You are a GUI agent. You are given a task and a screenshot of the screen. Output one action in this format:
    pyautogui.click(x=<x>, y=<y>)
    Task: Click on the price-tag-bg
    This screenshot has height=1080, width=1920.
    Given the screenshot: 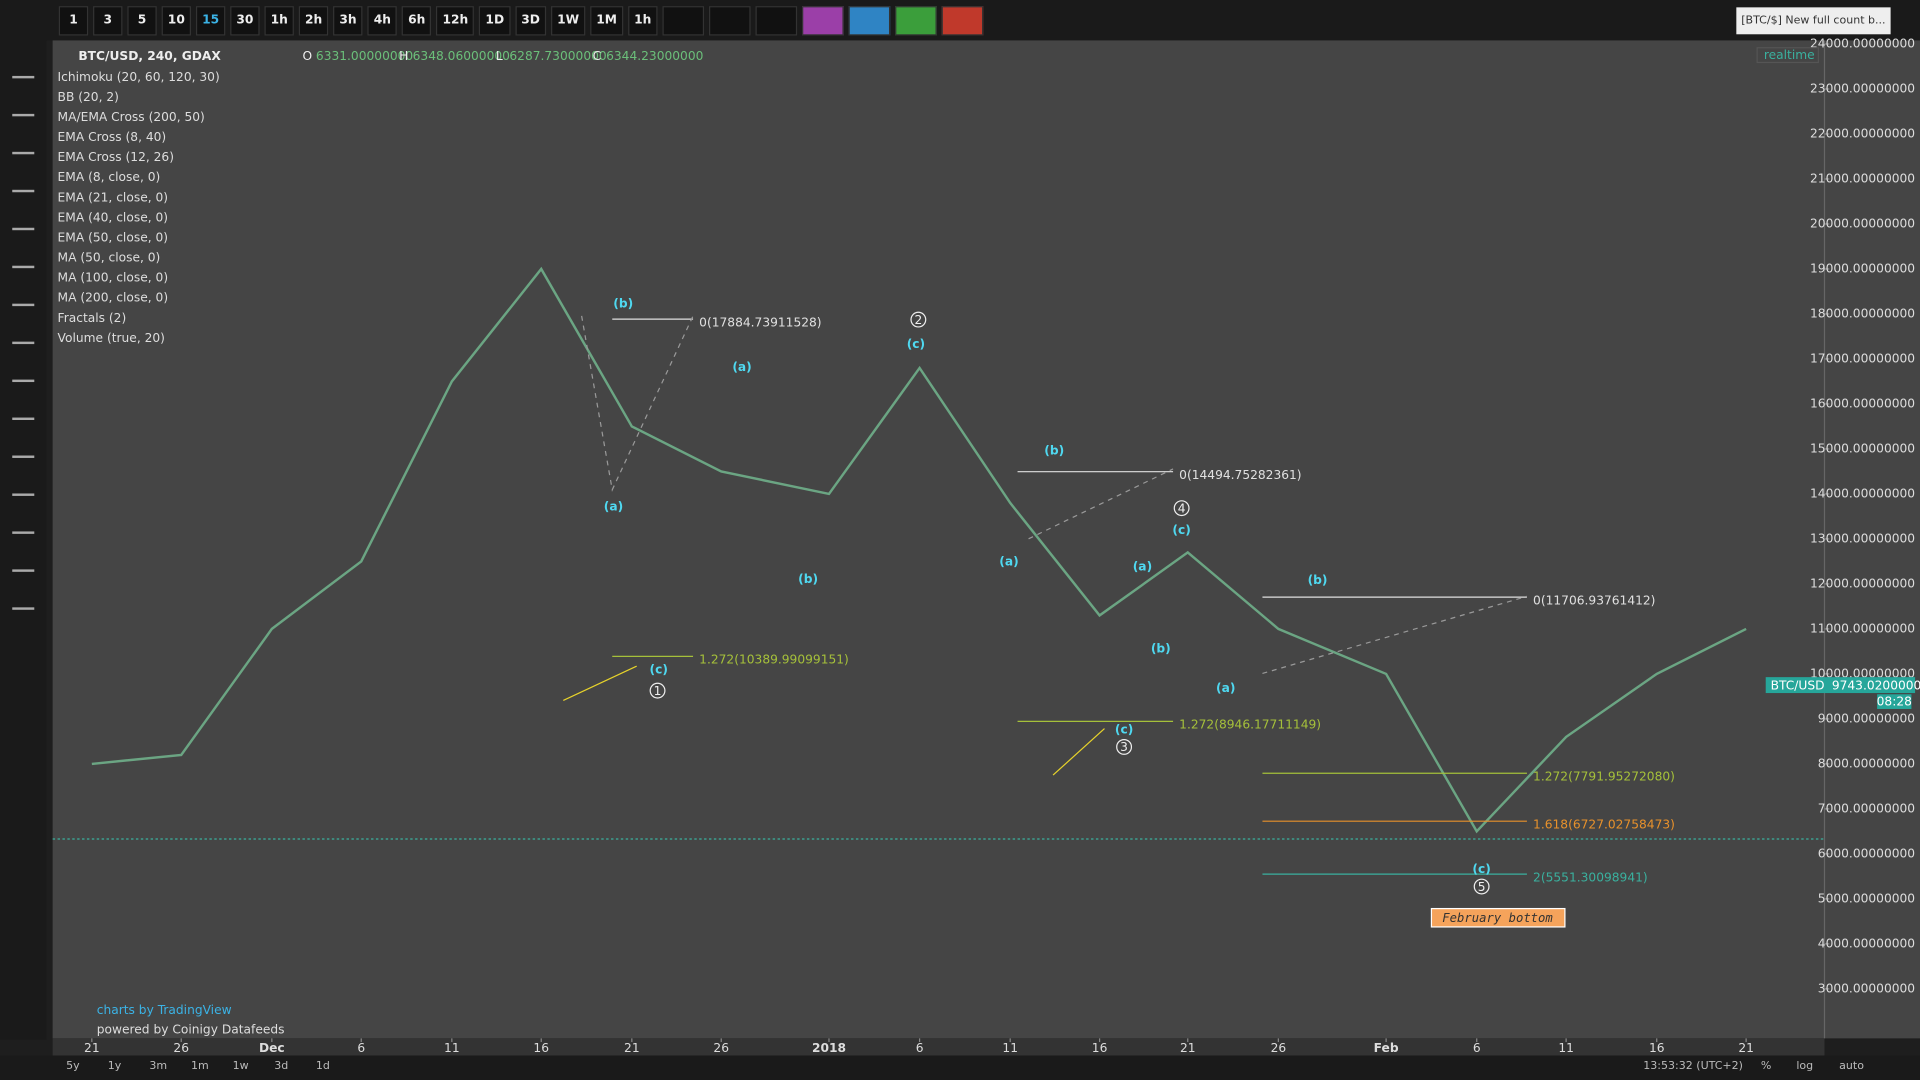 What is the action you would take?
    pyautogui.click(x=1840, y=685)
    